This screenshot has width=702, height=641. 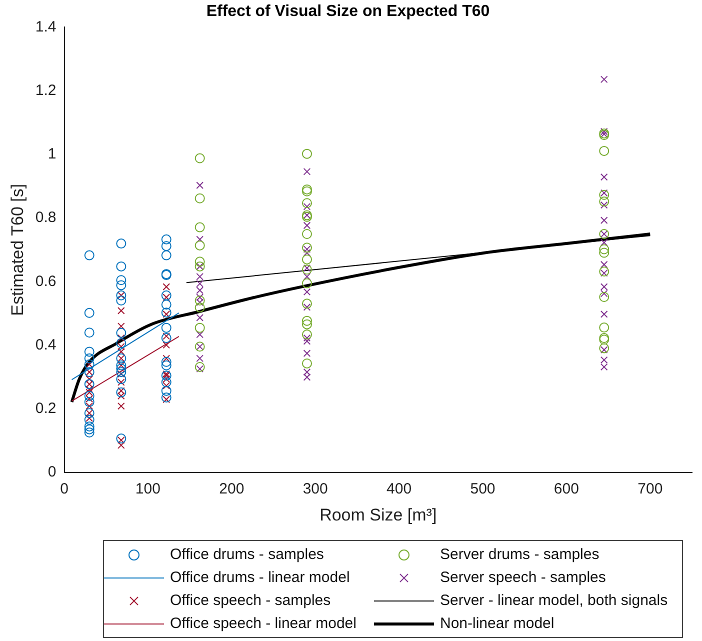 What do you see at coordinates (17, 250) in the screenshot?
I see `y-axis-title: Estimated T60 [s]` at bounding box center [17, 250].